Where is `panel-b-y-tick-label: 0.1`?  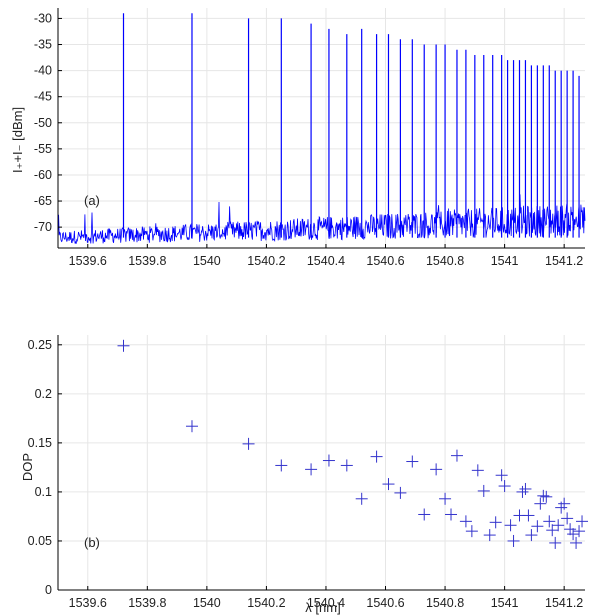 panel-b-y-tick-label: 0.1 is located at coordinates (43, 492).